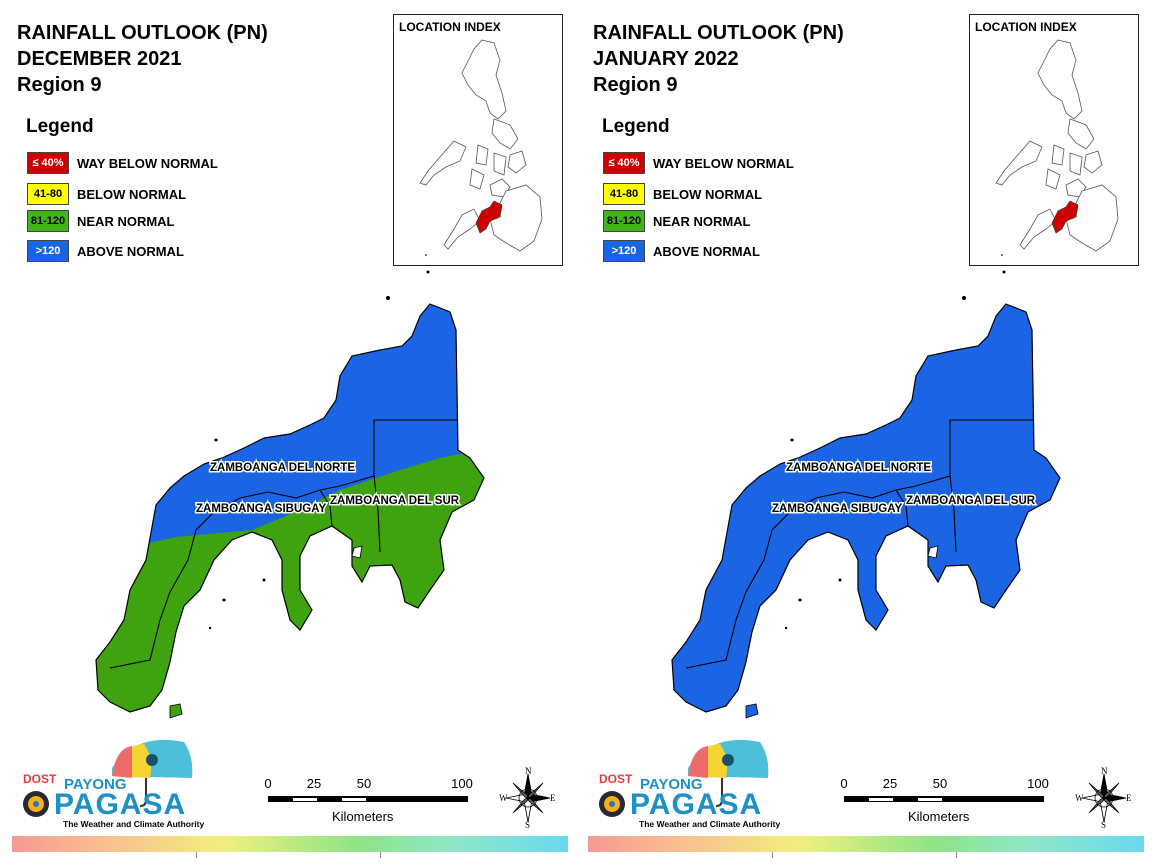 Image resolution: width=1152 pixels, height=864 pixels. What do you see at coordinates (99, 59) in the screenshot?
I see `title-month: DECEMBER 2021` at bounding box center [99, 59].